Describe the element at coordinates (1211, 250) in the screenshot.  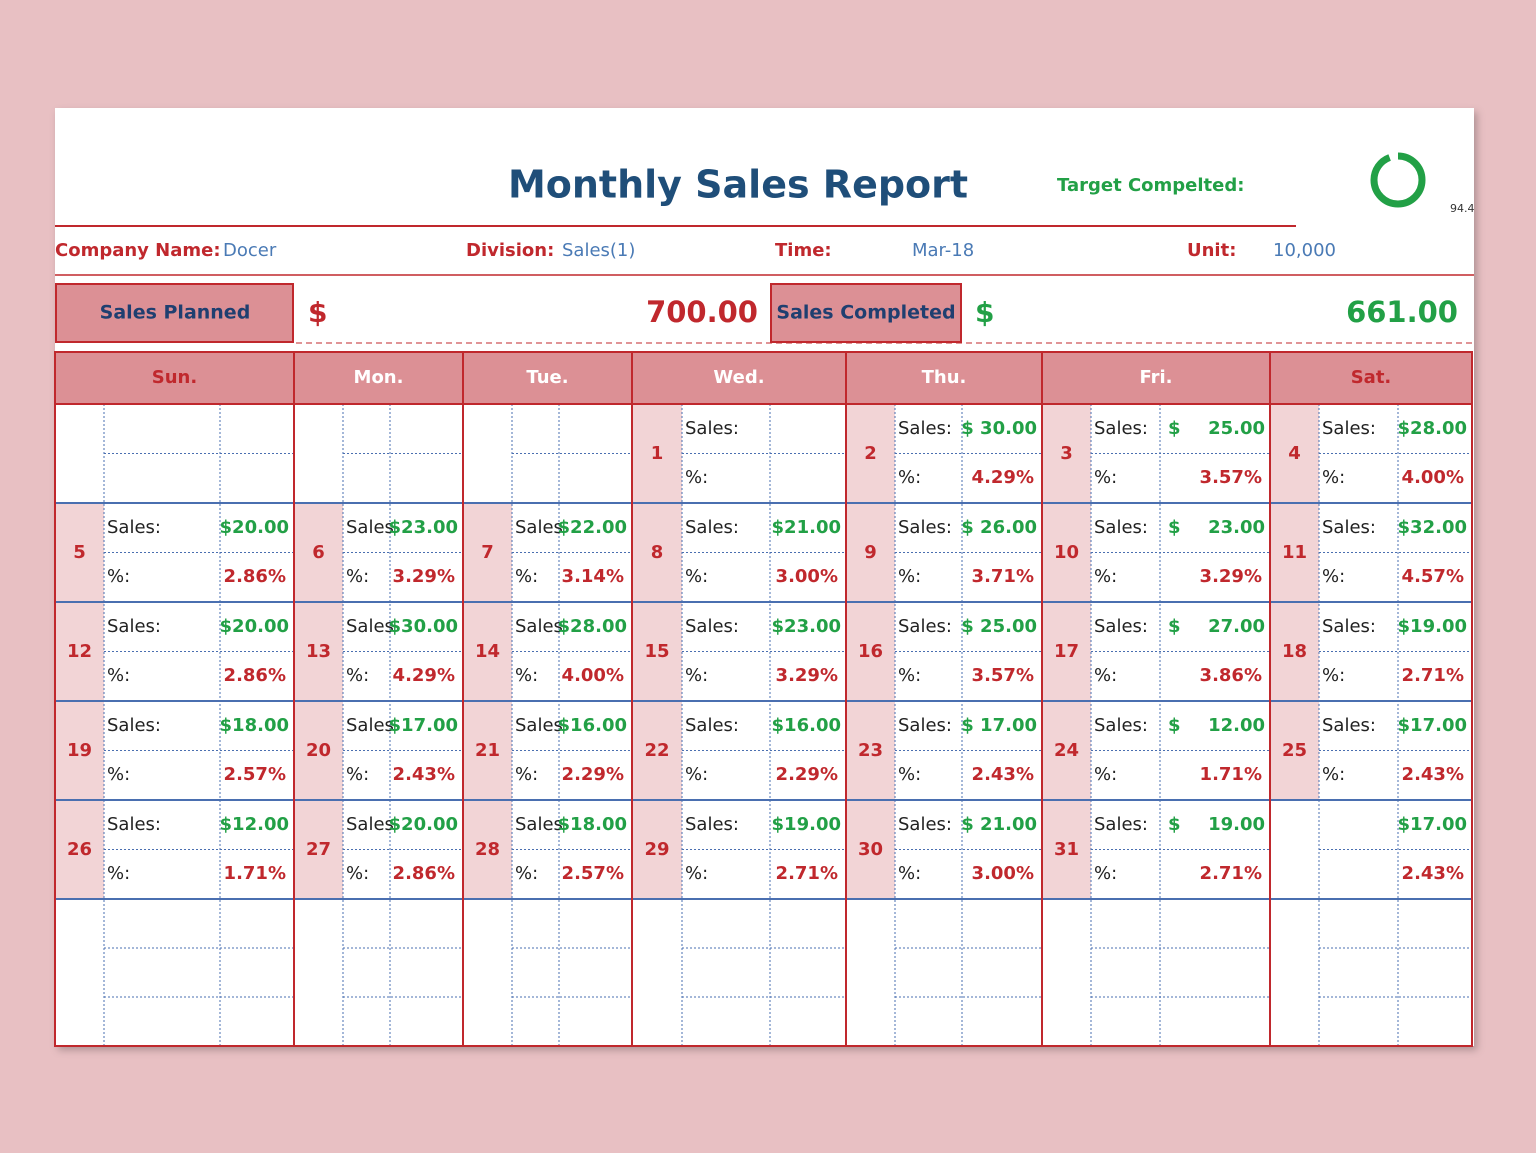
I see `unit-label: Unit:` at that location.